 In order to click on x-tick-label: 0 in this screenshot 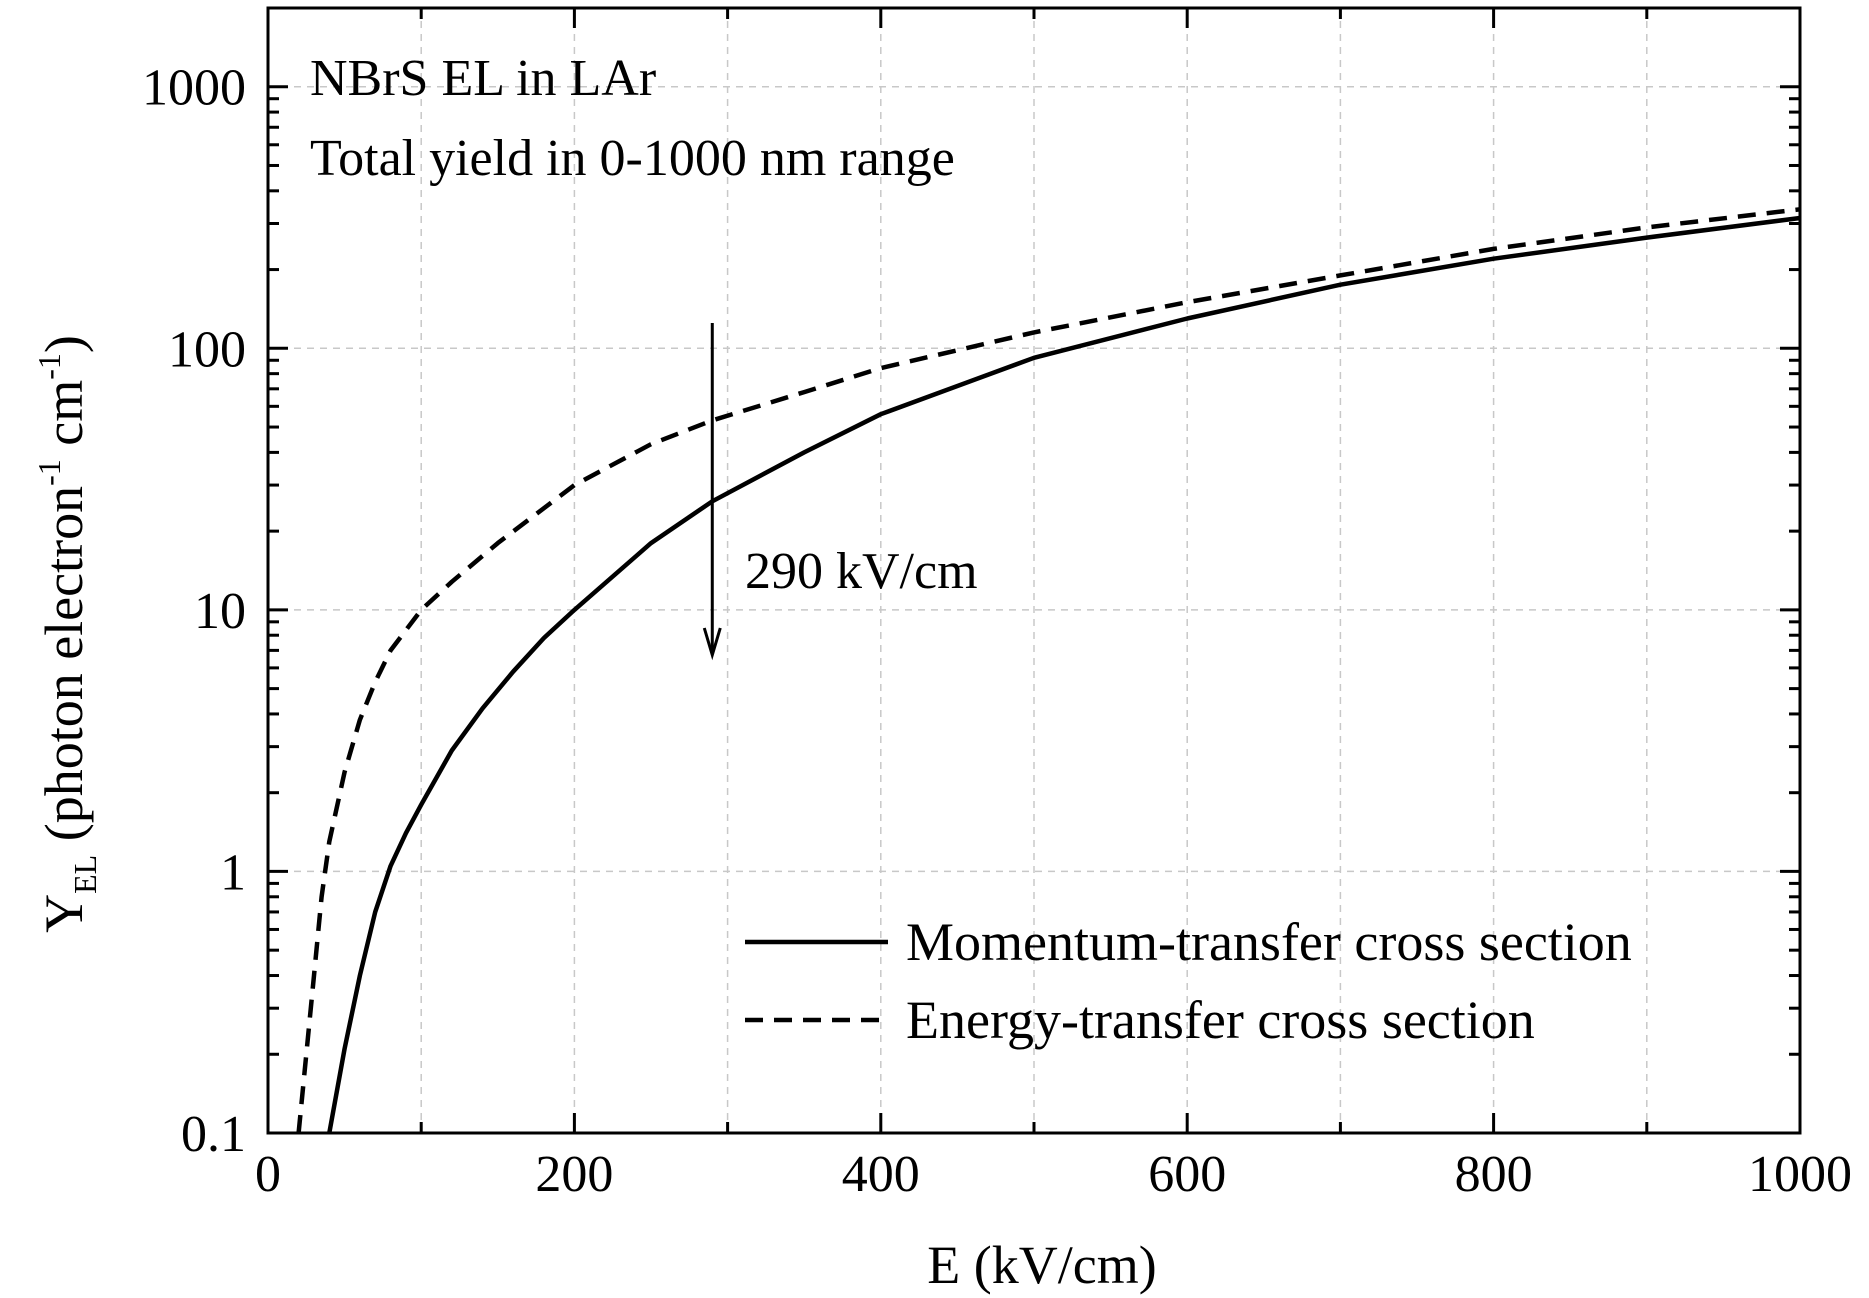, I will do `click(268, 1174)`.